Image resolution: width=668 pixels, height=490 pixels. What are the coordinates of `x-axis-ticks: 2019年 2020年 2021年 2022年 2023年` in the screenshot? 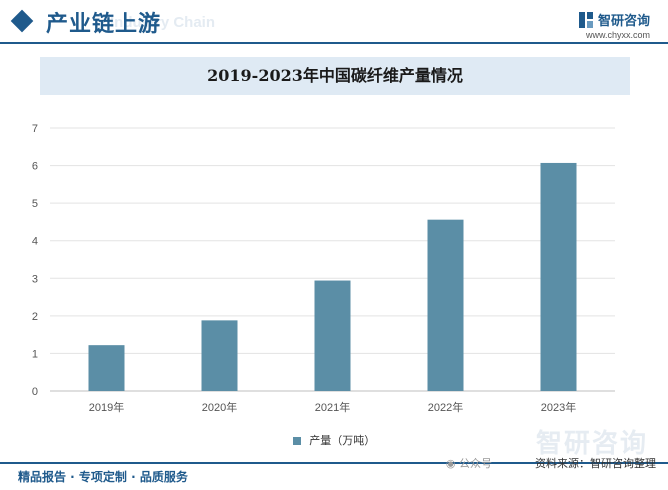 It's located at (332, 407).